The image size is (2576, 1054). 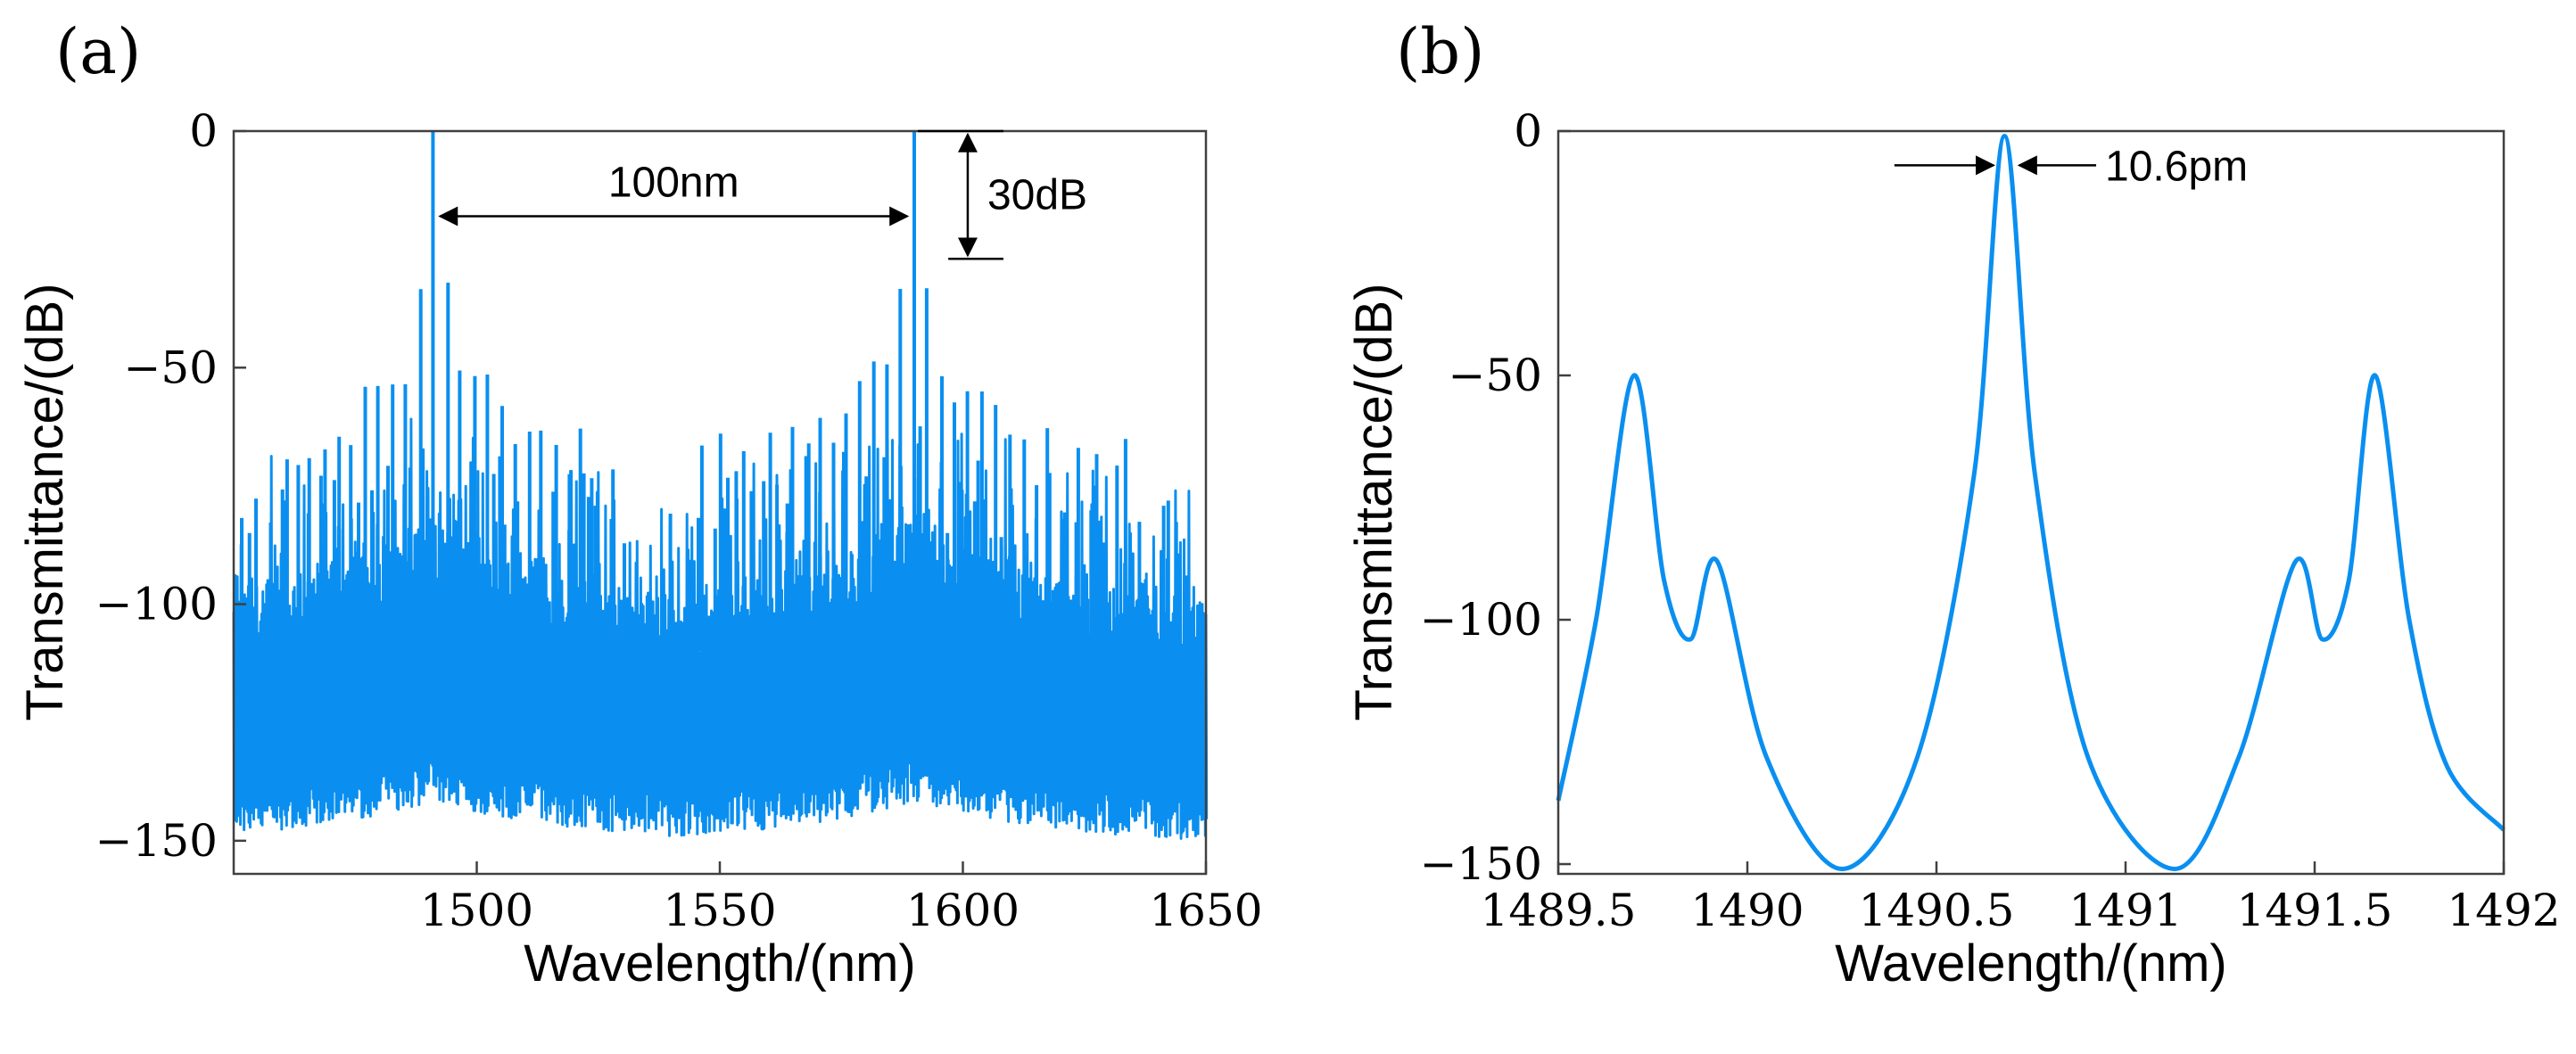 What do you see at coordinates (1495, 375) in the screenshot?
I see `panel-b-y-tick-label: −50` at bounding box center [1495, 375].